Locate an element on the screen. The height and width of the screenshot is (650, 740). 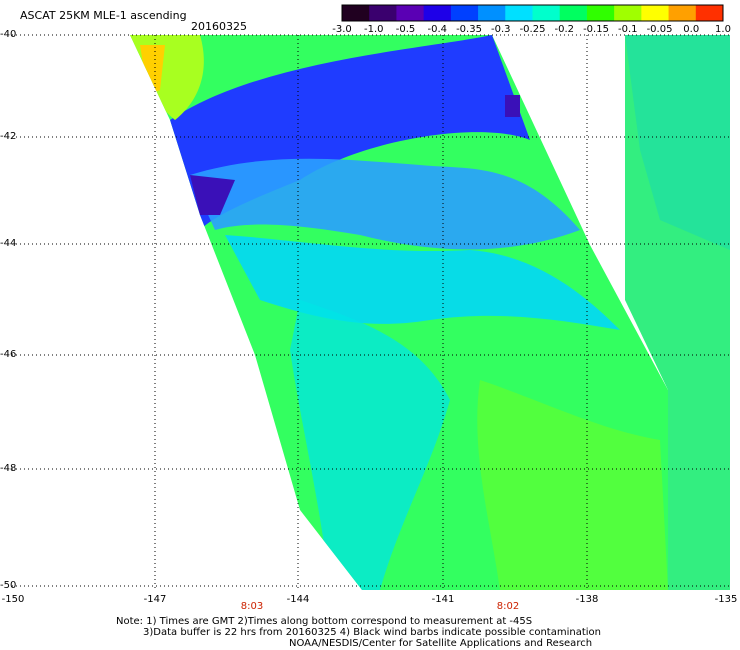
chart-title: ASCAT 25KM MLE-1 ascending is located at coordinates (103, 15).